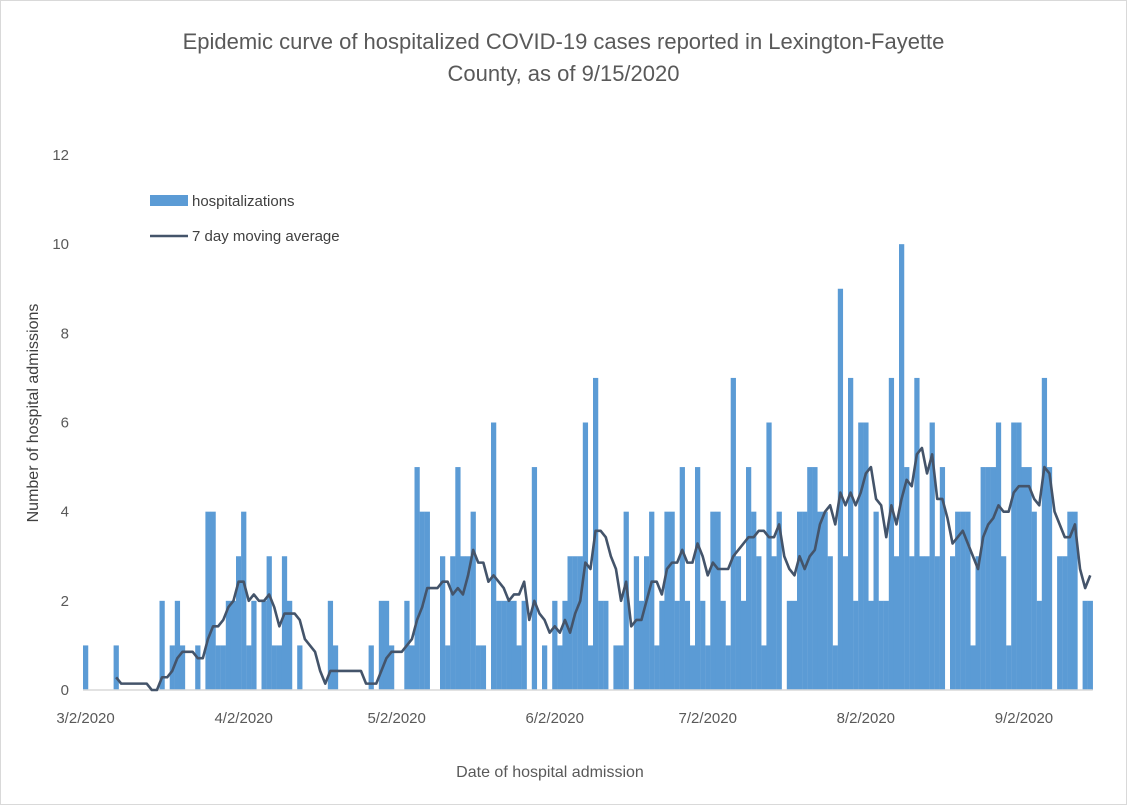 The image size is (1127, 805). Describe the element at coordinates (243, 201) in the screenshot. I see `legend-label-hospitalizations: hospitalizations` at that location.